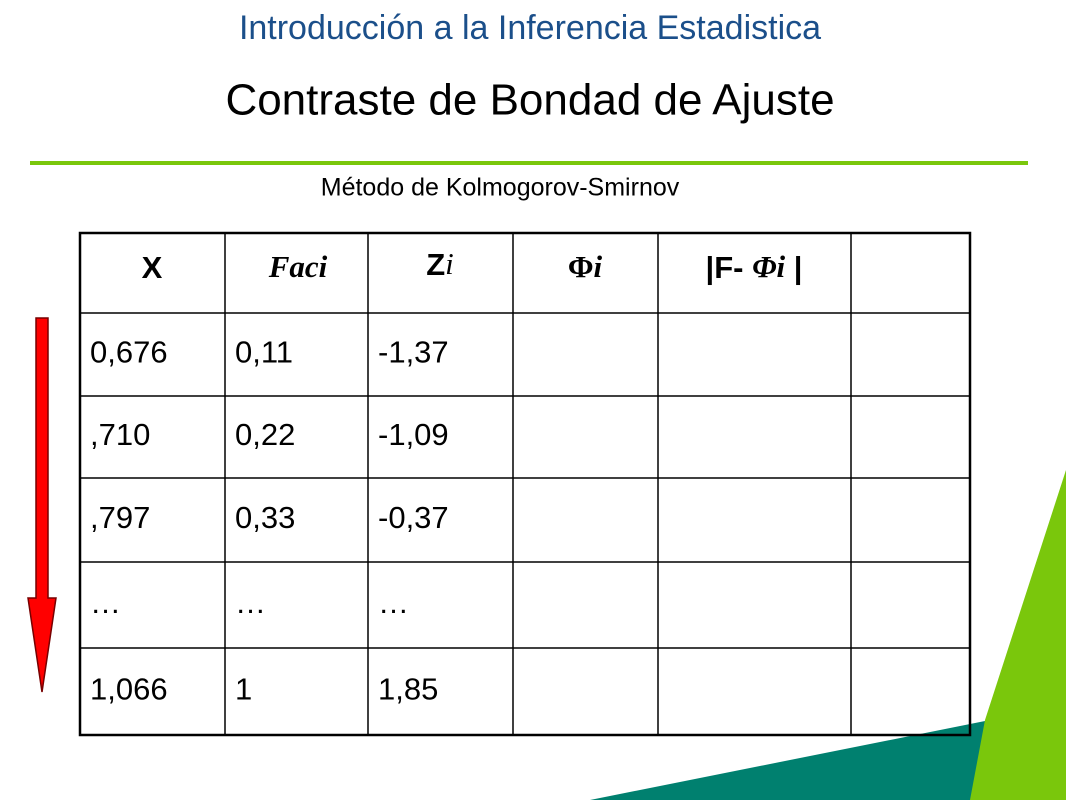 The width and height of the screenshot is (1066, 800). I want to click on header-text: Z, so click(435, 264).